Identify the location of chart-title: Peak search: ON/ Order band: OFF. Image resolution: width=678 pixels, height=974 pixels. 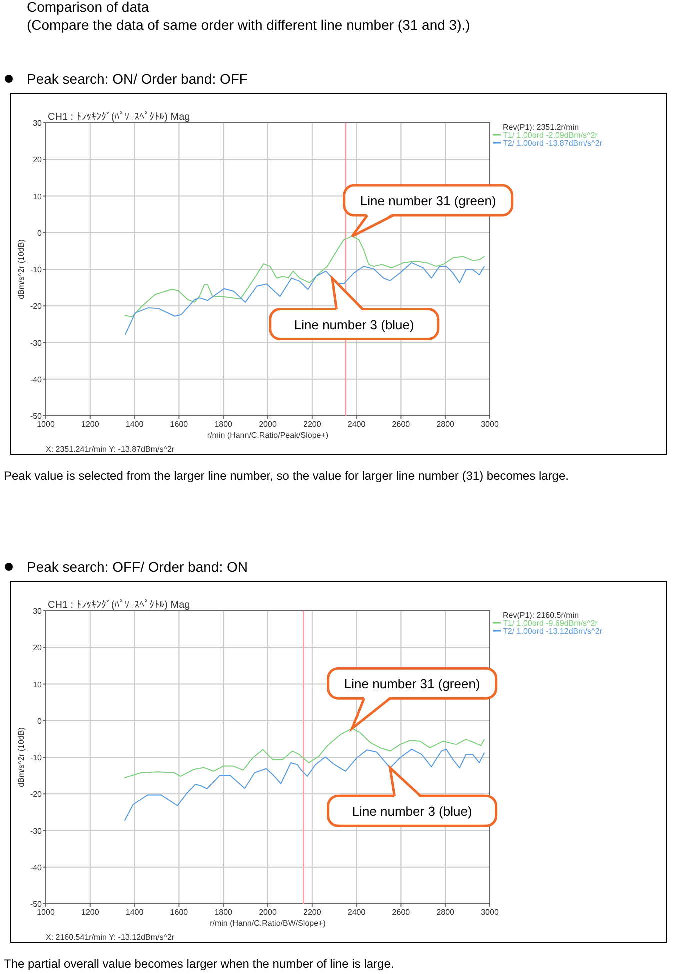
(137, 79).